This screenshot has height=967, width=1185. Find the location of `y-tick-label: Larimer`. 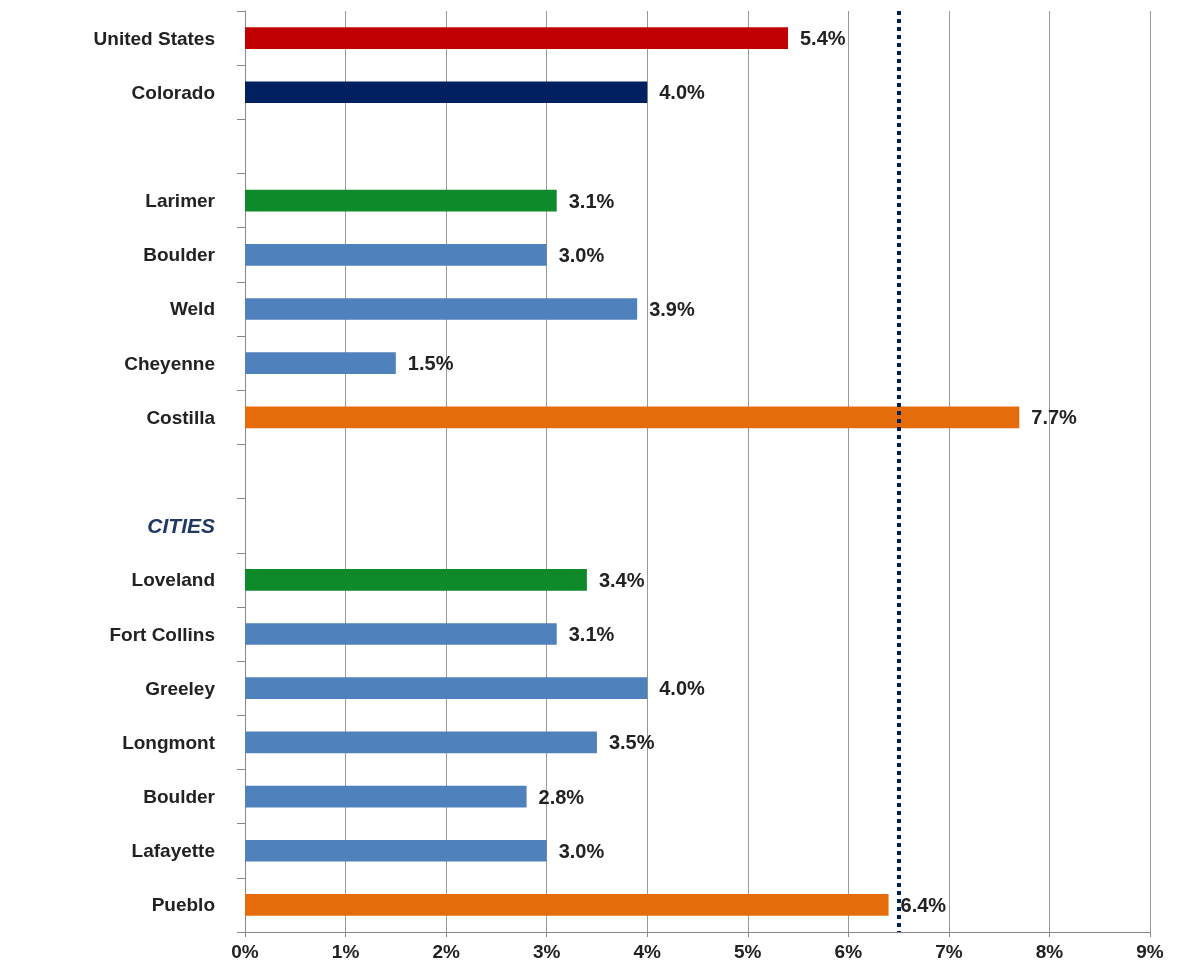

y-tick-label: Larimer is located at coordinates (180, 201).